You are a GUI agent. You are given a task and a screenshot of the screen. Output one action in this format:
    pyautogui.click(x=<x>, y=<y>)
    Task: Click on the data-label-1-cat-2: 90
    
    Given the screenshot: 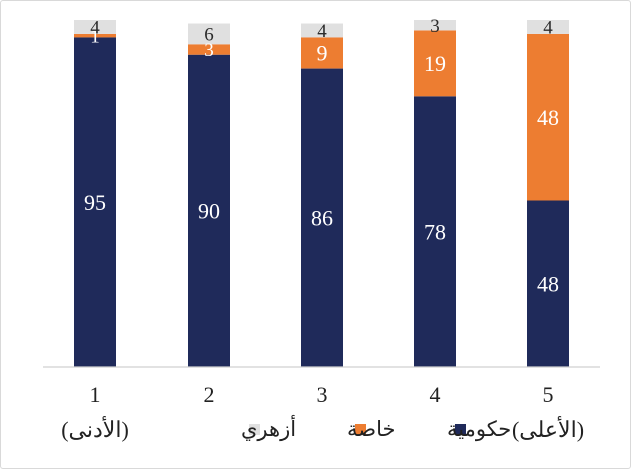 What is the action you would take?
    pyautogui.click(x=209, y=211)
    